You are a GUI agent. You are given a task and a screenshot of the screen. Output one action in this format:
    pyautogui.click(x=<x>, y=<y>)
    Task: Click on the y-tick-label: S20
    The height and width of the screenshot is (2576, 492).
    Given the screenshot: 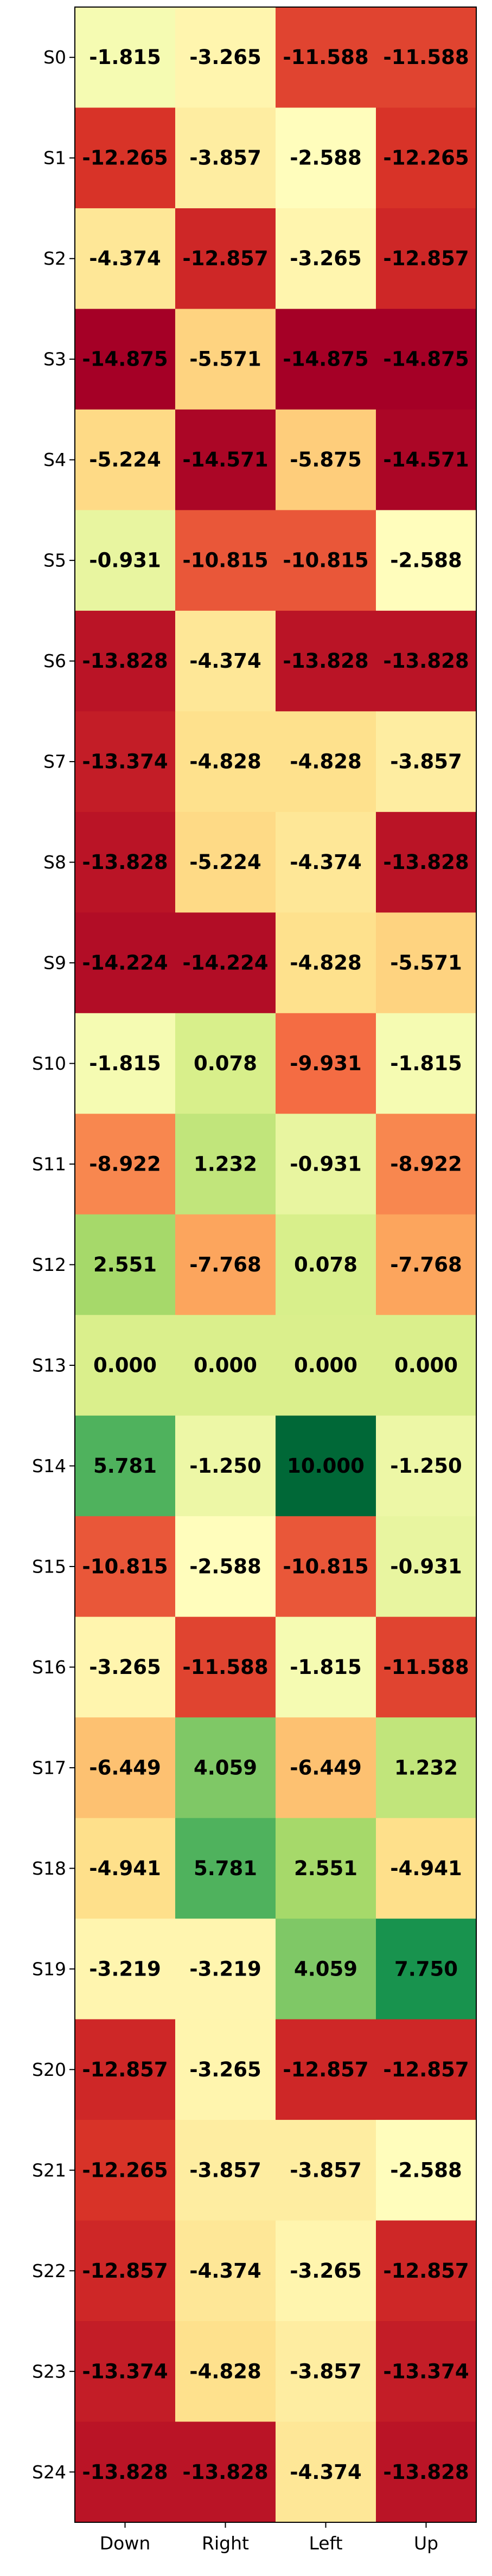 What is the action you would take?
    pyautogui.click(x=49, y=2069)
    